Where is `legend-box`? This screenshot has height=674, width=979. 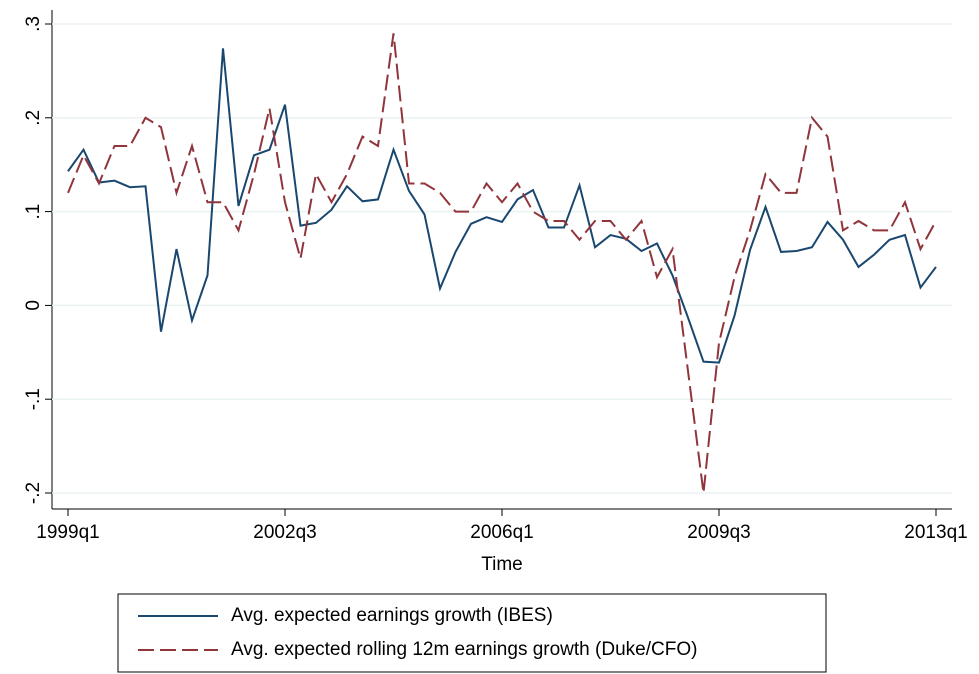
legend-box is located at coordinates (472, 633).